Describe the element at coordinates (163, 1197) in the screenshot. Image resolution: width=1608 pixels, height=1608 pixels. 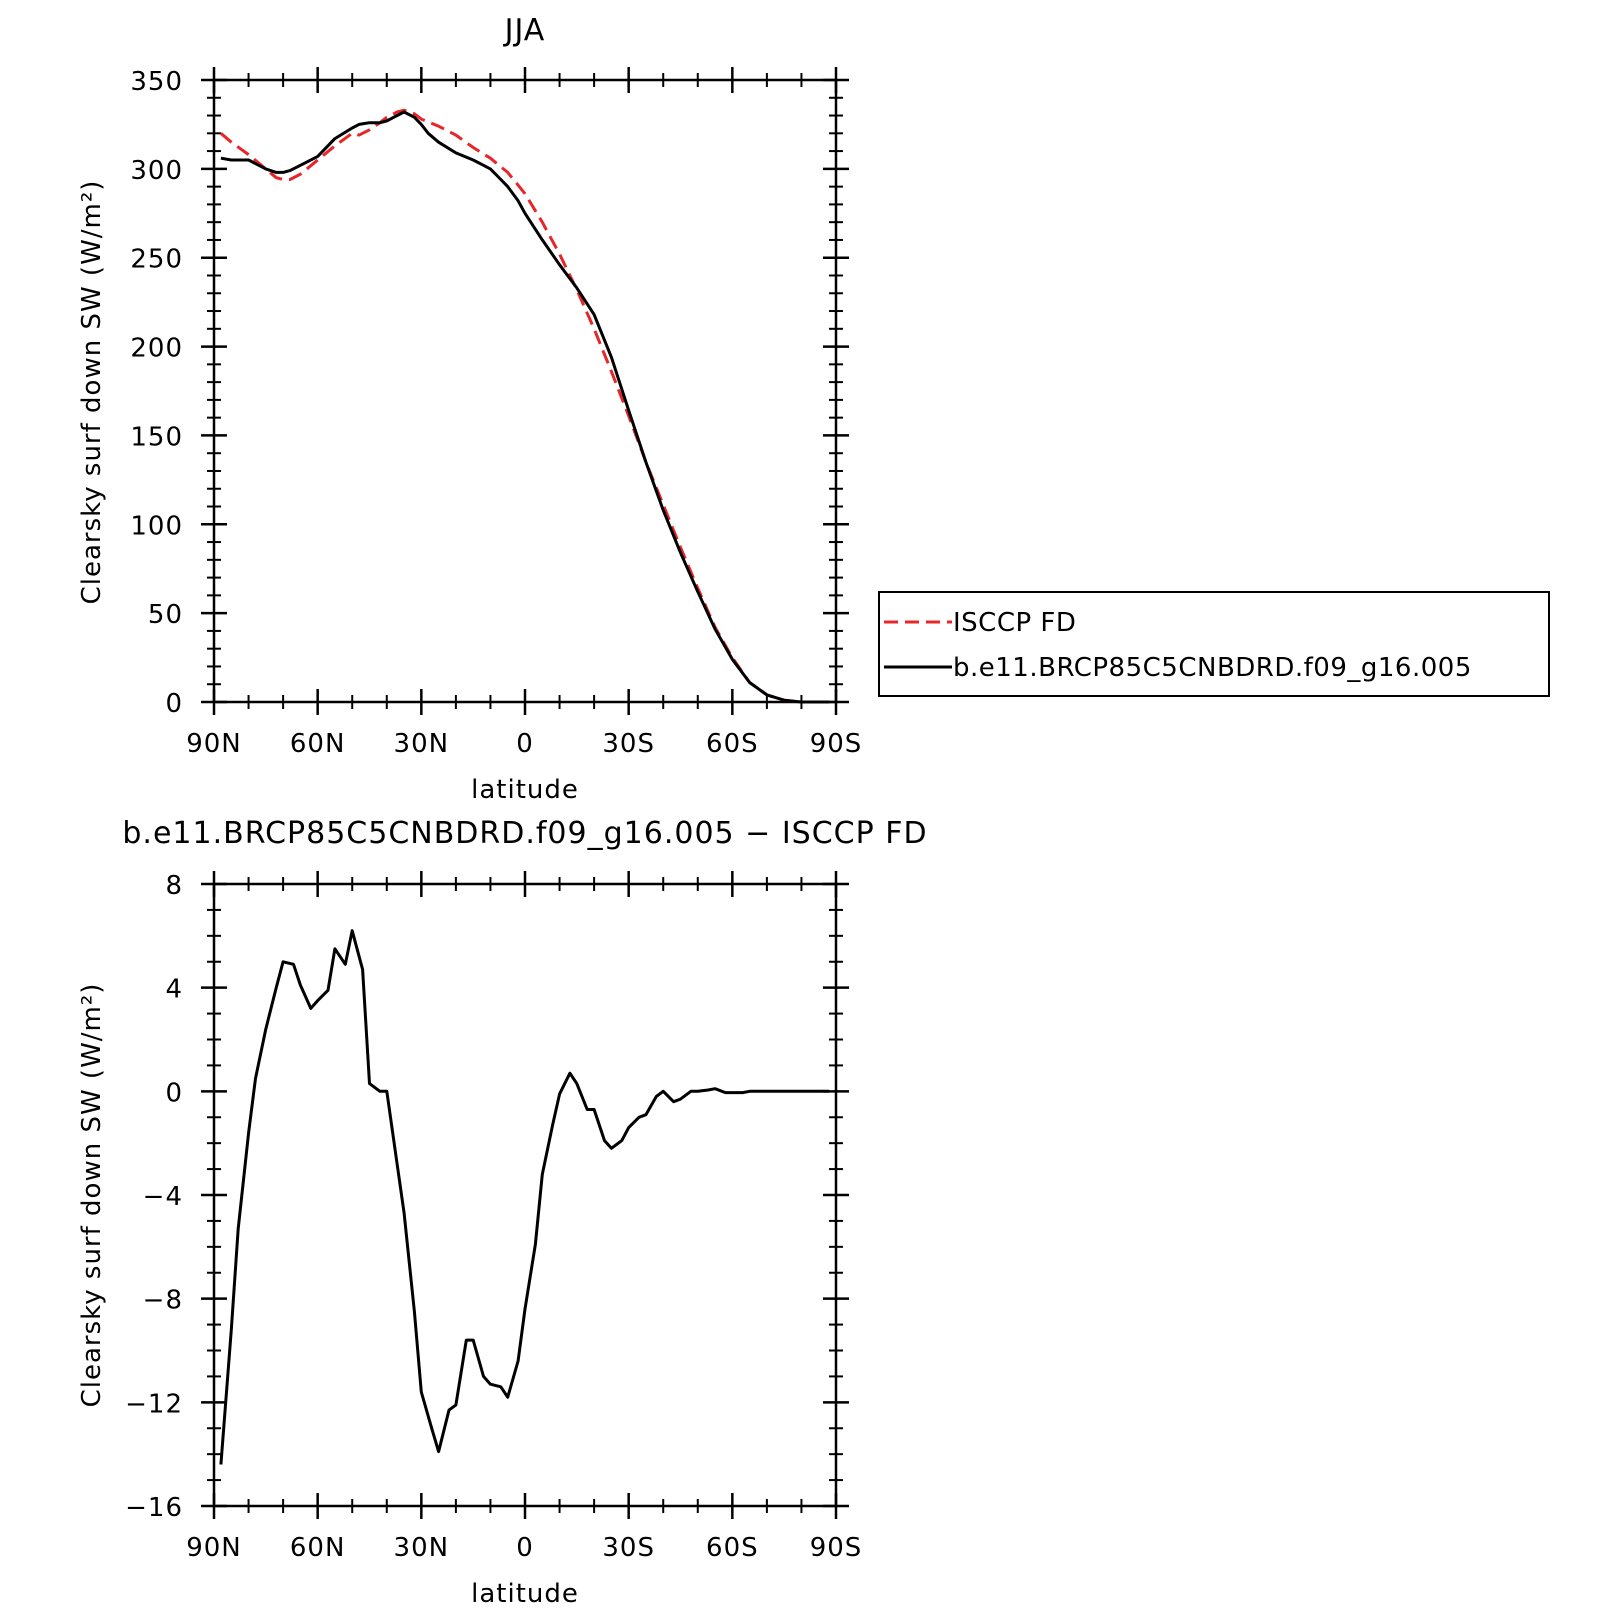
I see `bottom-ytick-label: −4` at that location.